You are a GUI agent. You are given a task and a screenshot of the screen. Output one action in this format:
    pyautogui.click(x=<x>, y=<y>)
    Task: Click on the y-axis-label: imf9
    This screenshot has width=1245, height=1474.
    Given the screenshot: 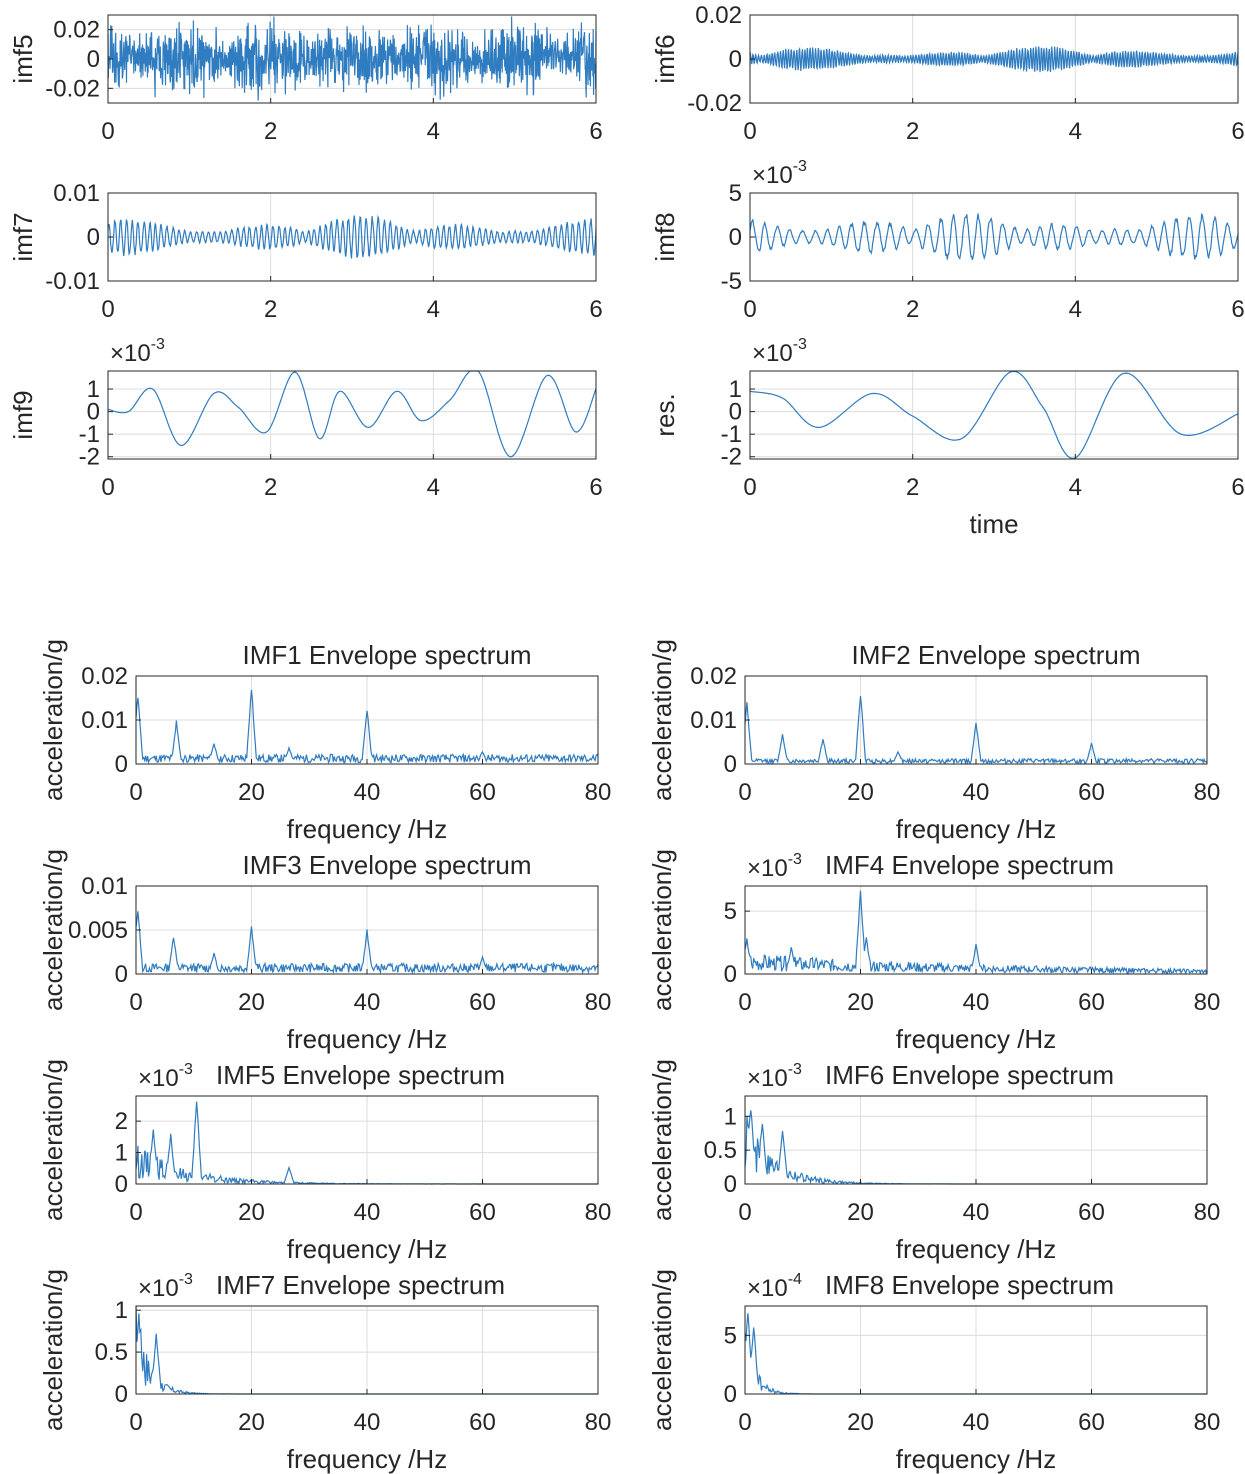 What is the action you would take?
    pyautogui.click(x=23, y=414)
    